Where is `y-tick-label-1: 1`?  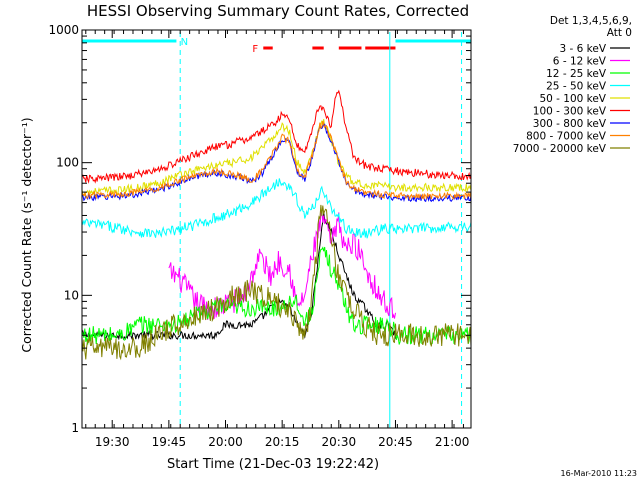 y-tick-label-1: 1 is located at coordinates (75, 428).